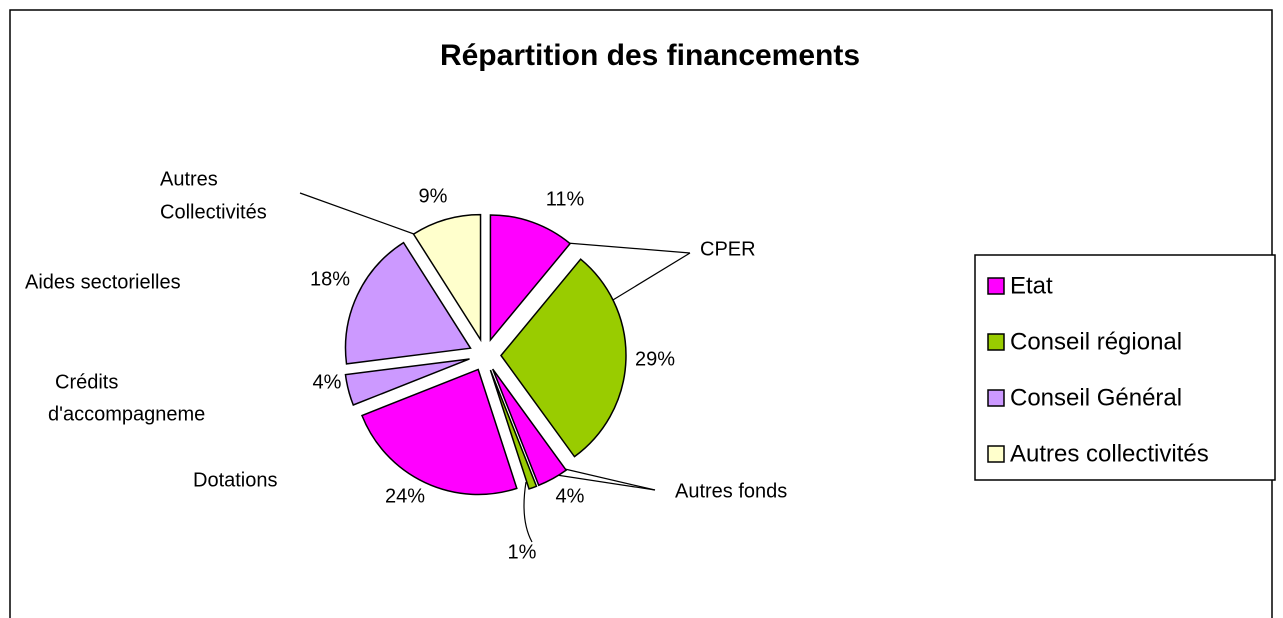 This screenshot has width=1283, height=618. I want to click on annotation: Autres, so click(189, 179).